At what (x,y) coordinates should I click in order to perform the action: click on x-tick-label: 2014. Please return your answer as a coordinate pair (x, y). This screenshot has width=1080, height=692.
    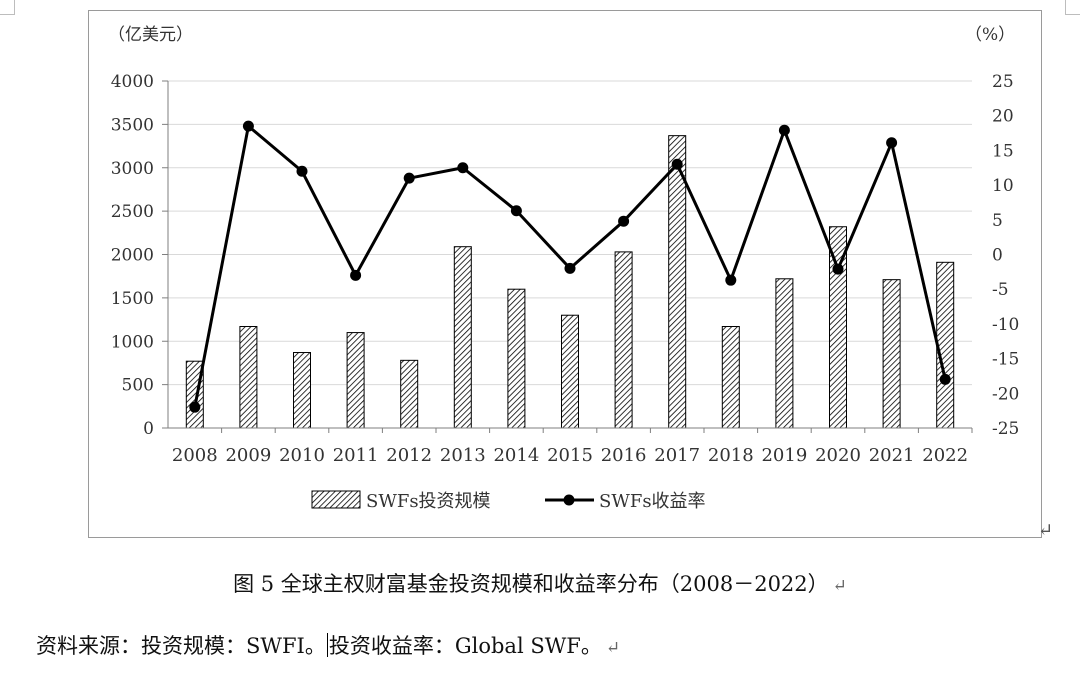
    Looking at the image, I should click on (516, 455).